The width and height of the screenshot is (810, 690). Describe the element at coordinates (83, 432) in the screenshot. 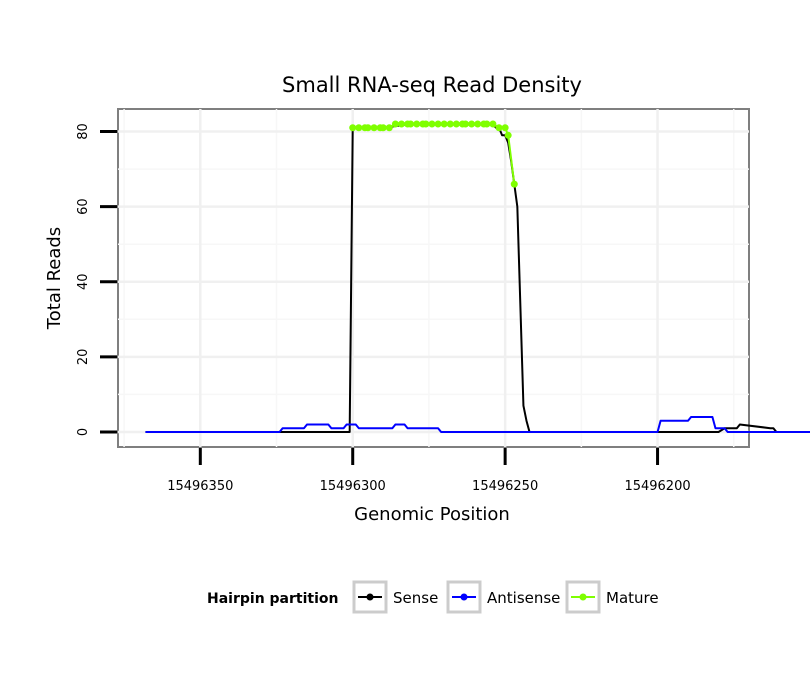

I see `y-tick-label: 0` at that location.